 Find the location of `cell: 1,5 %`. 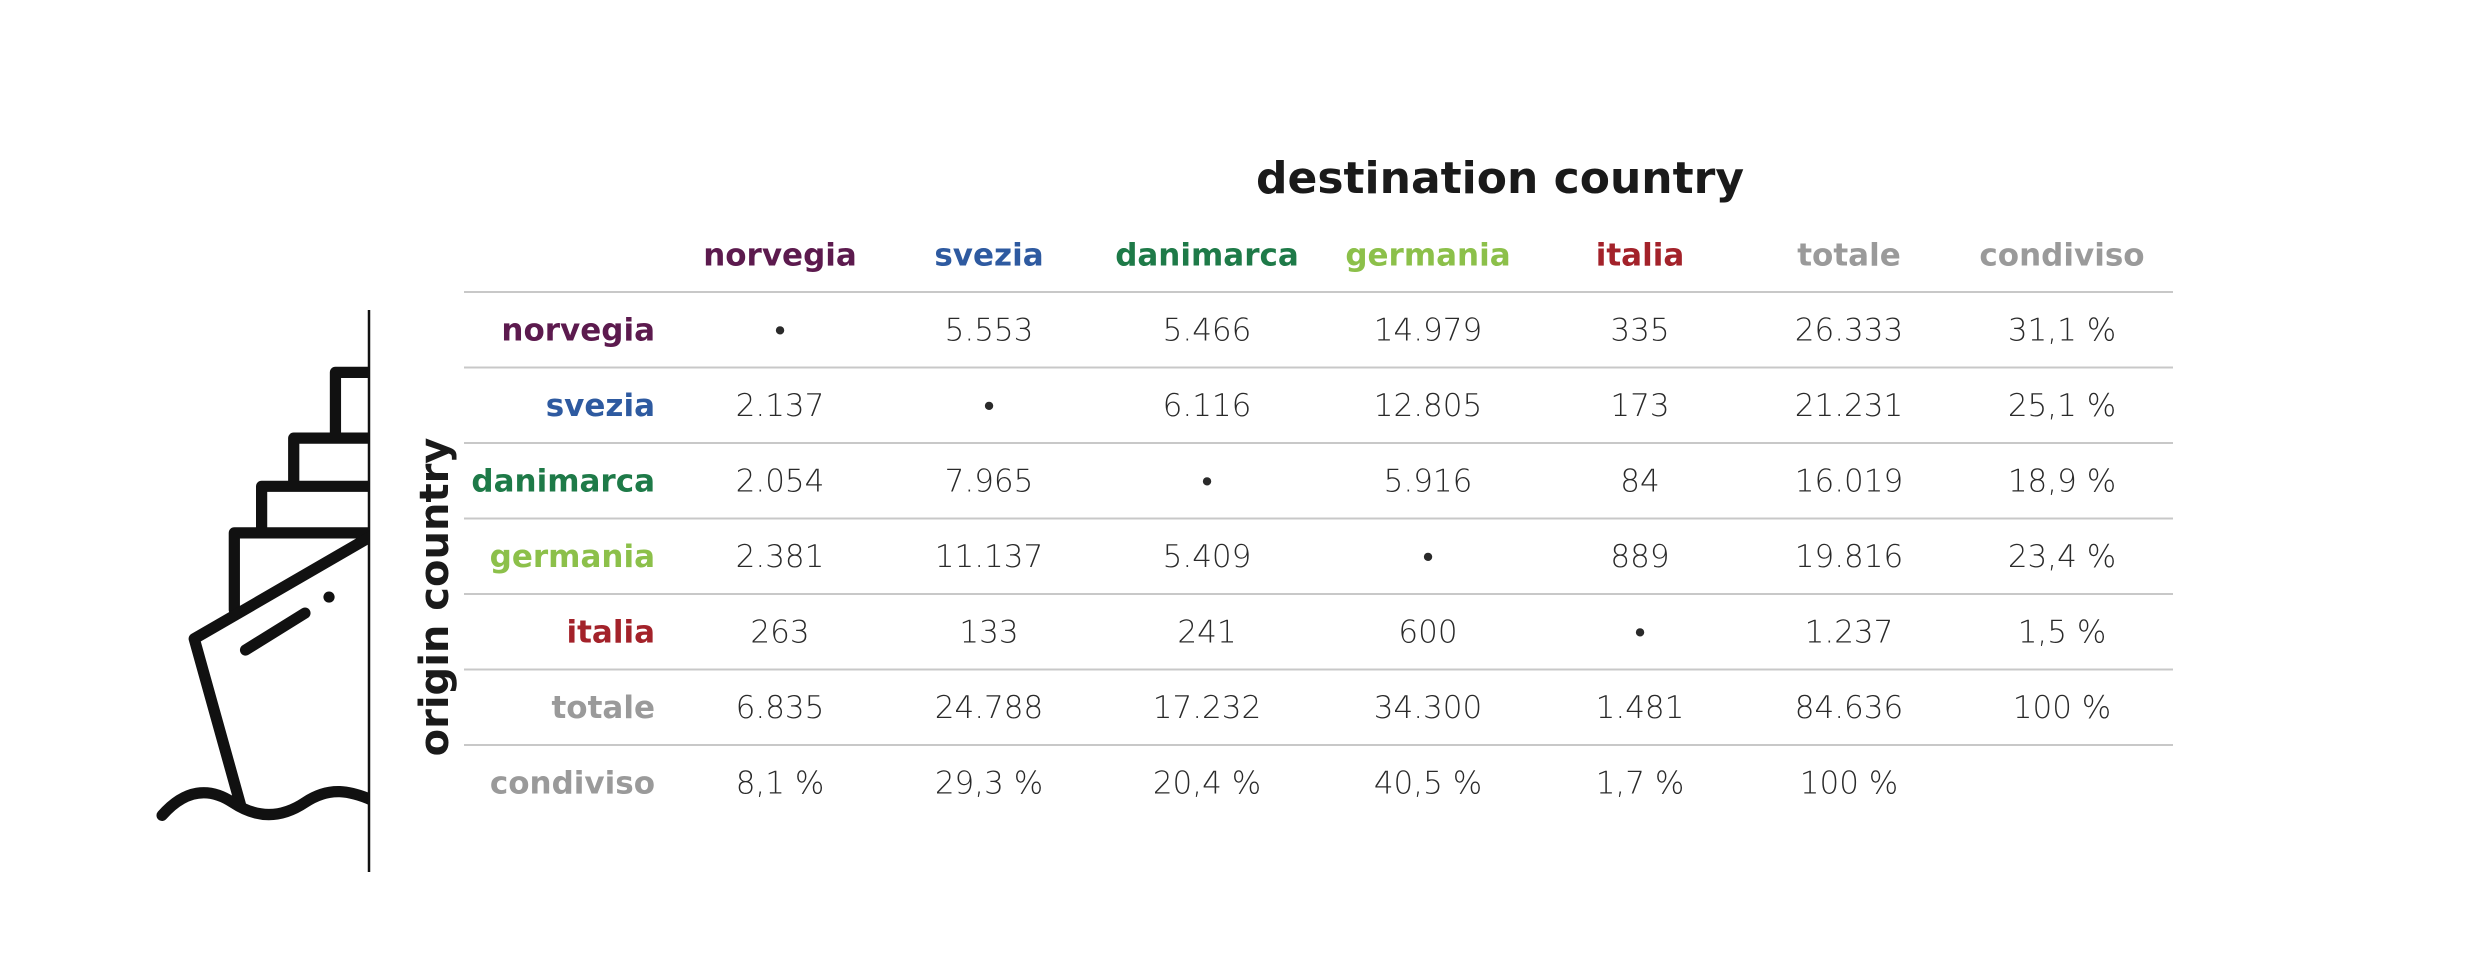

cell: 1,5 % is located at coordinates (2062, 633).